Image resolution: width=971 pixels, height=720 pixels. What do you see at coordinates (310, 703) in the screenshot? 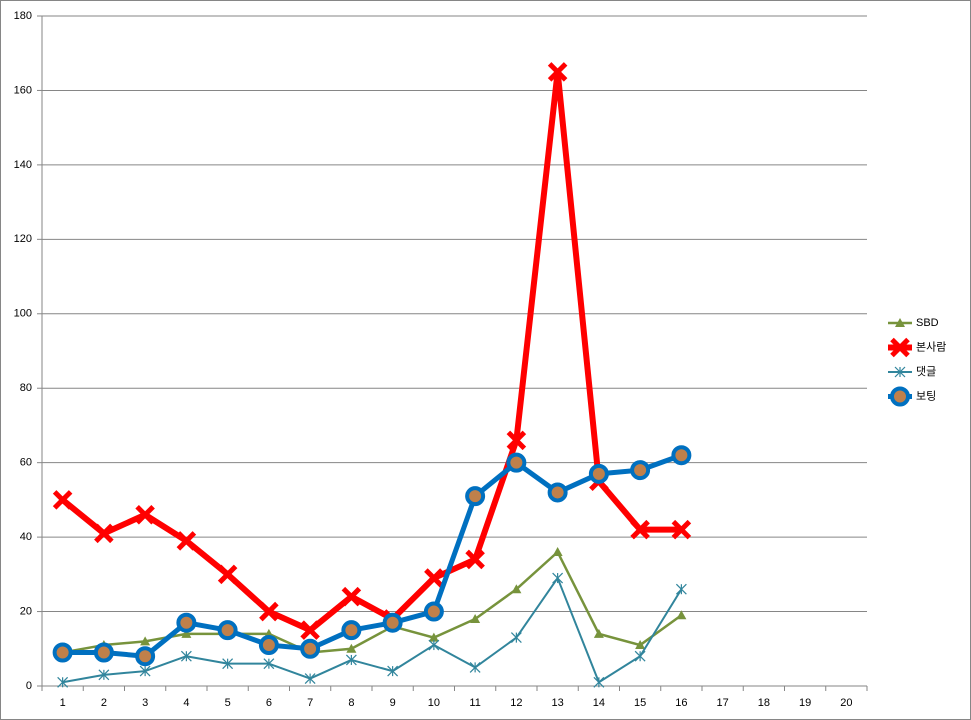
I see `x-tick-label: 7` at bounding box center [310, 703].